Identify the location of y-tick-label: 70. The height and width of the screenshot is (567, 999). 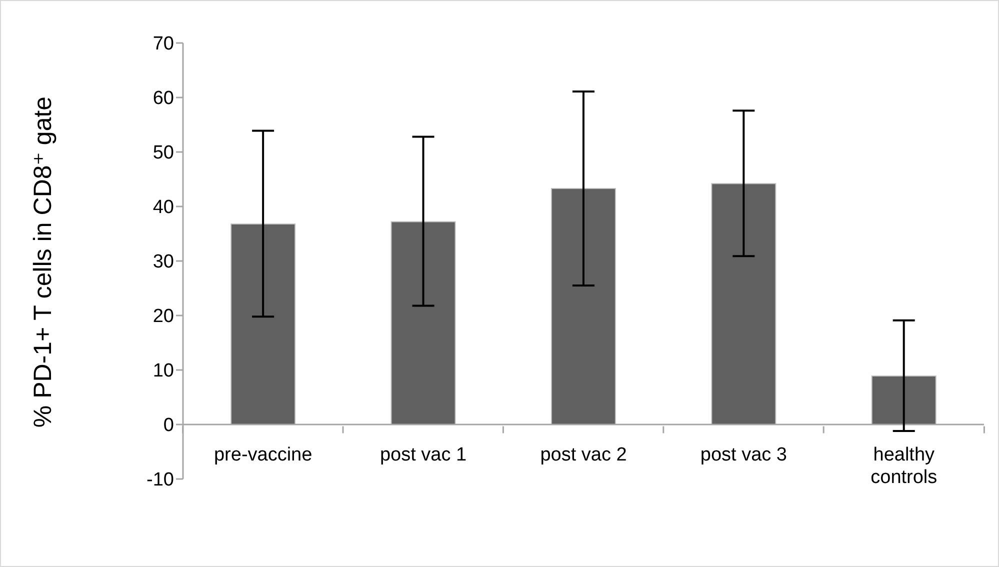
(163, 44).